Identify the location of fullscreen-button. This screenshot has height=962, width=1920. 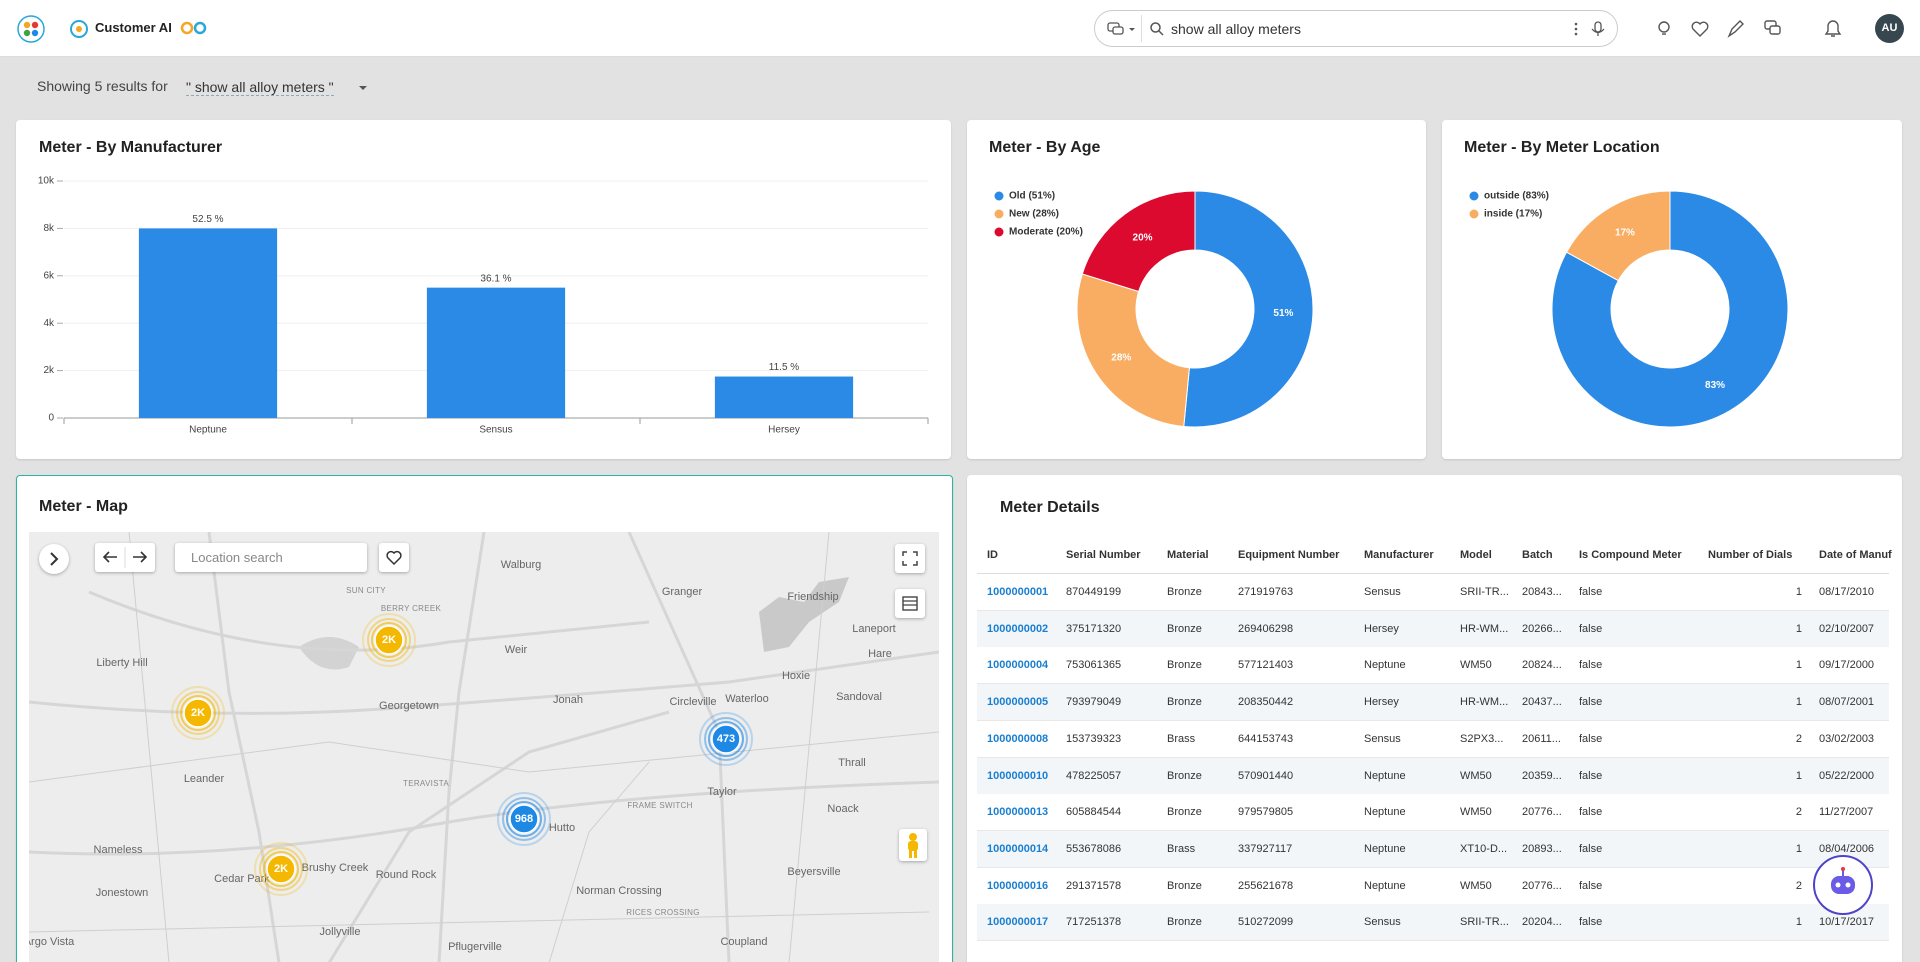
(910, 558).